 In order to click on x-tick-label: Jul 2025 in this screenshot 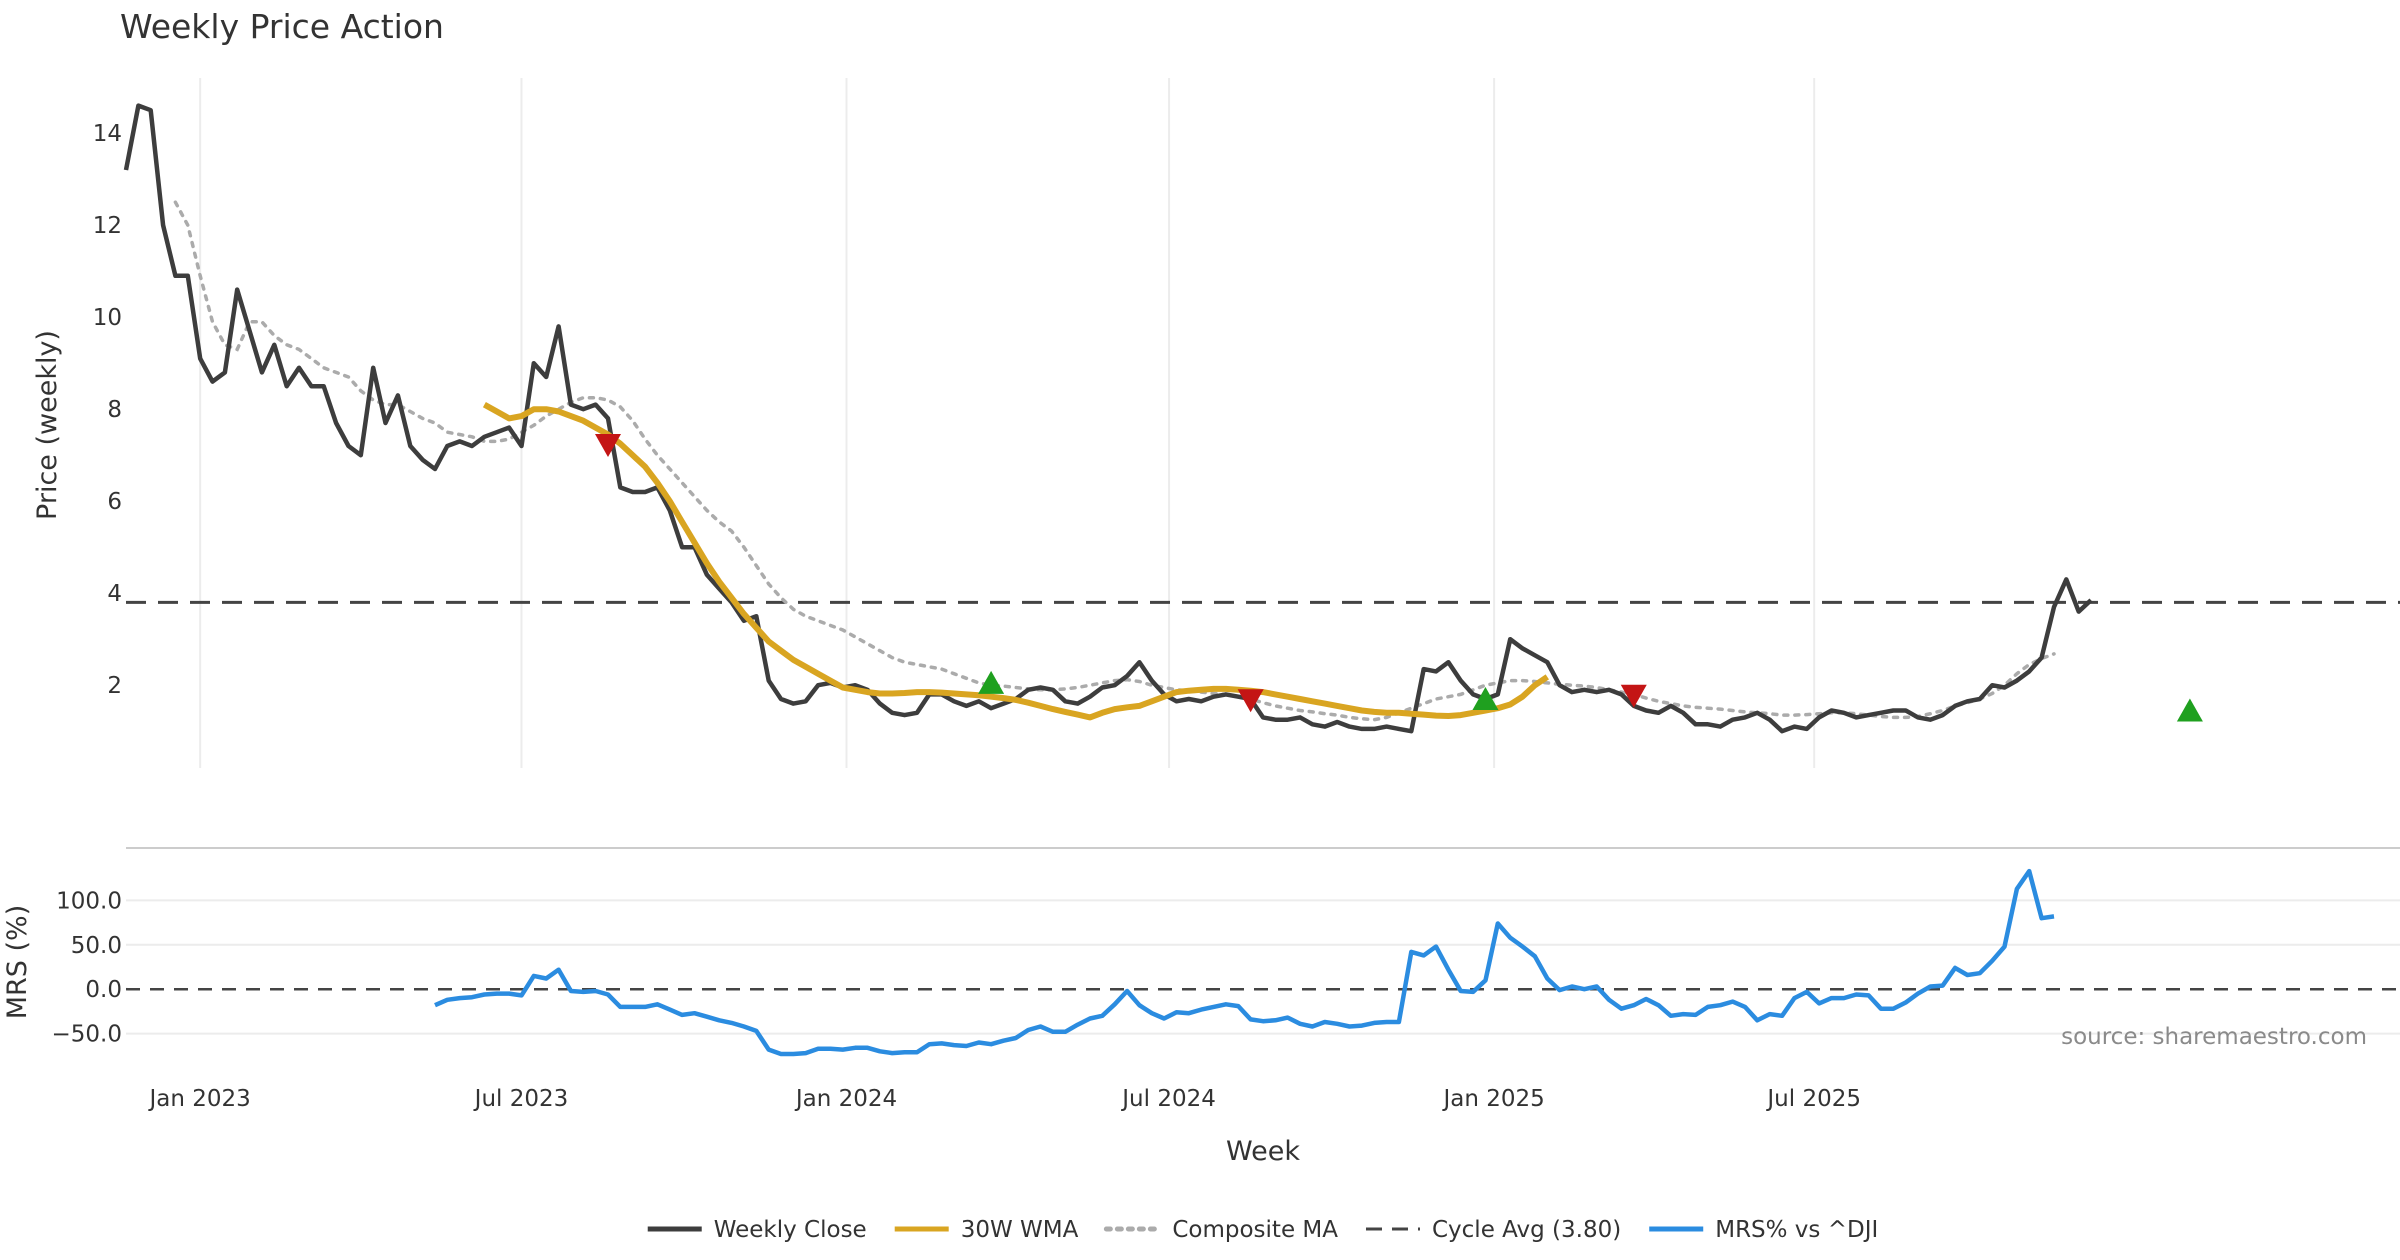, I will do `click(1813, 1099)`.